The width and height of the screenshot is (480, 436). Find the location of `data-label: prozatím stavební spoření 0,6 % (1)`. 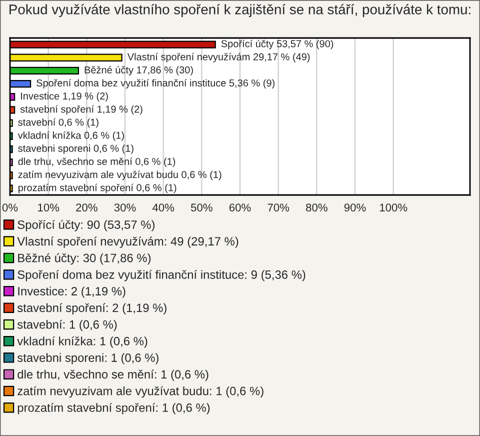

data-label: prozatím stavební spoření 0,6 % (1) is located at coordinates (97, 189).